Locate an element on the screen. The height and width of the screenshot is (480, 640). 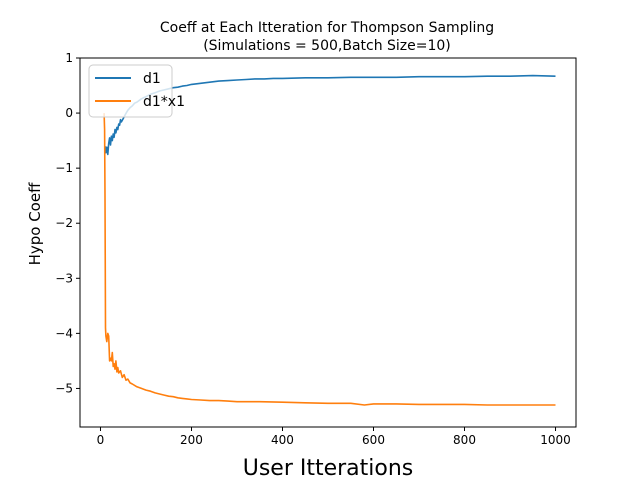
y-tick-label: −3 is located at coordinates (64, 278).